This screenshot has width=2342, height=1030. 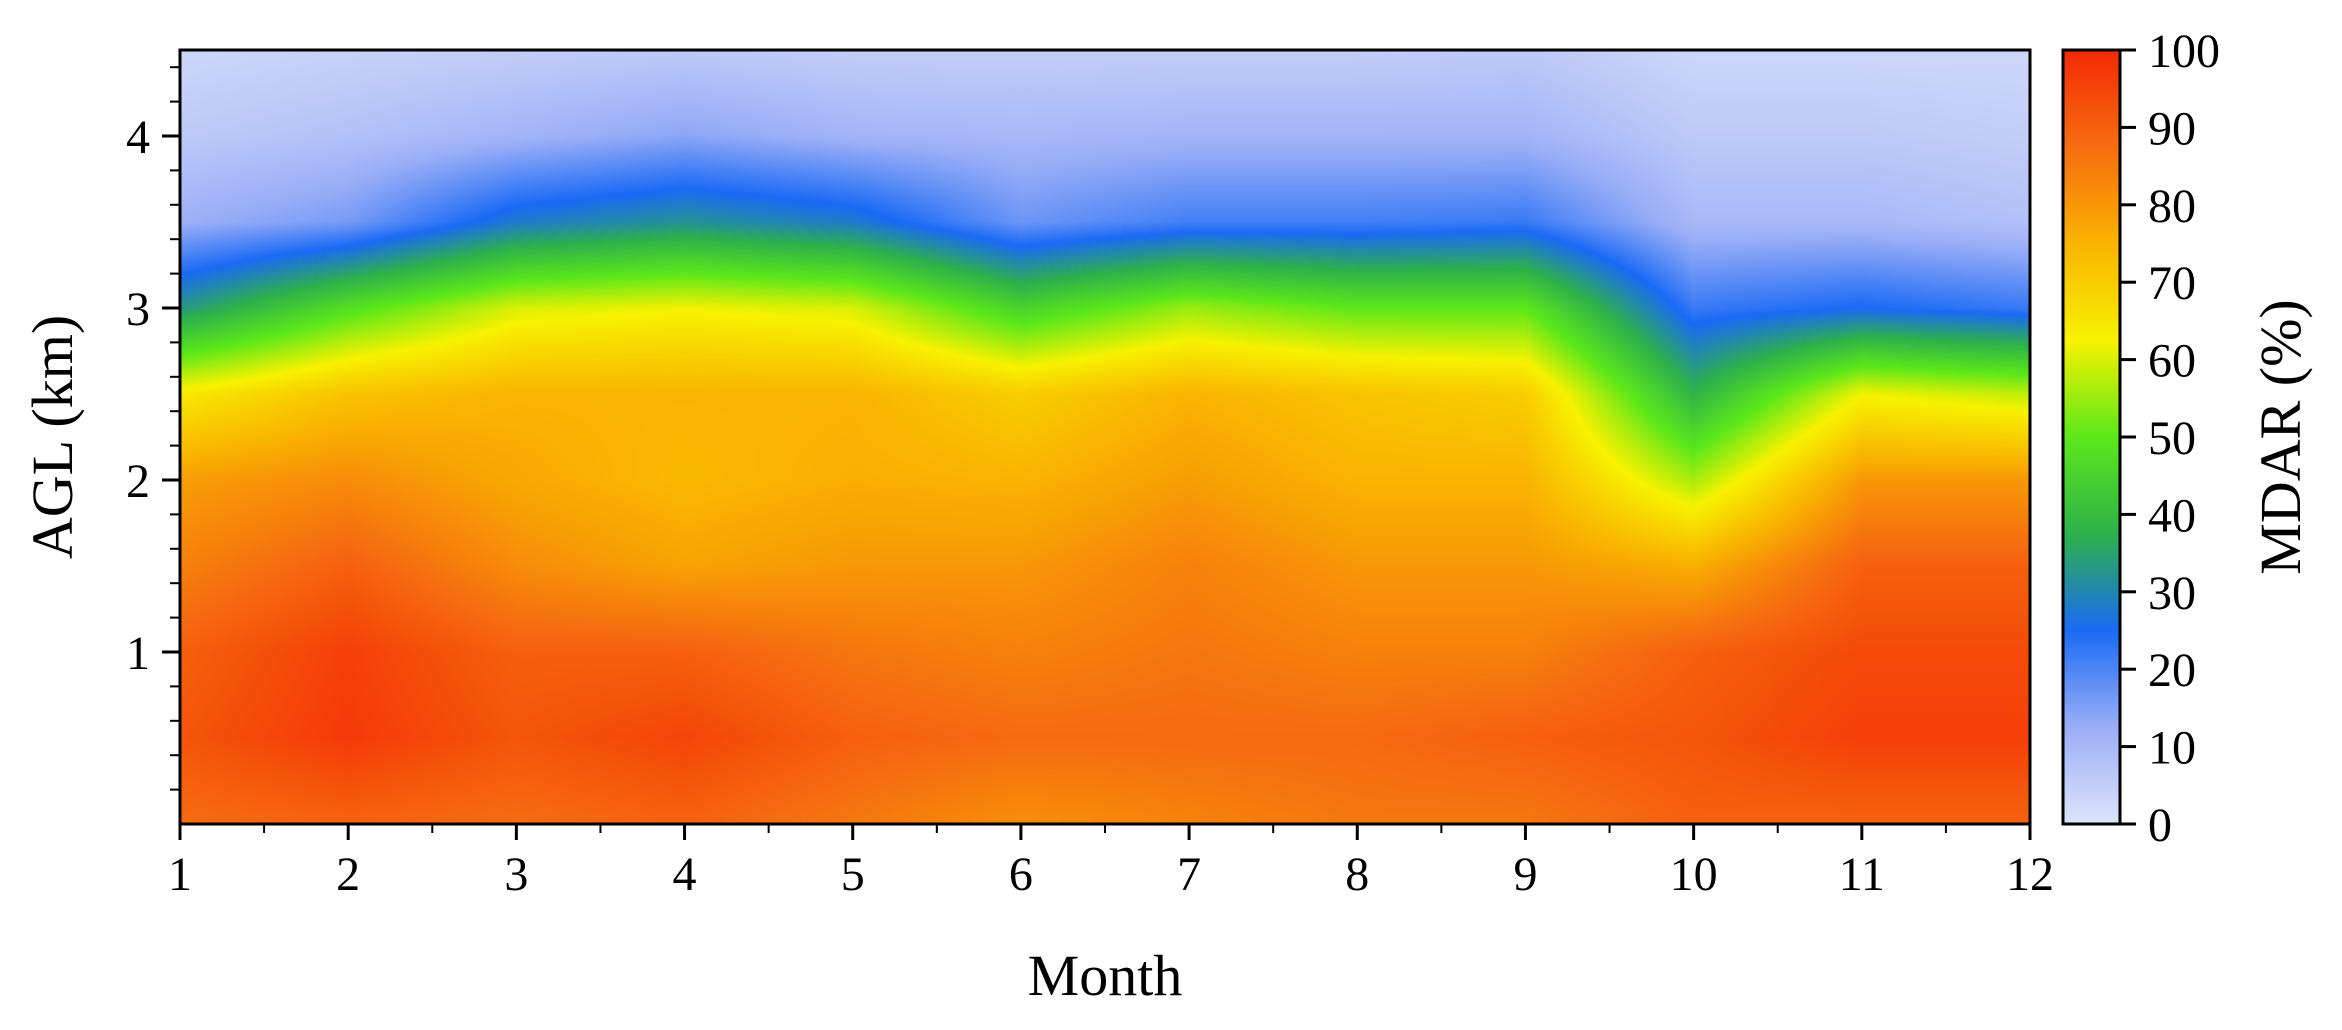 What do you see at coordinates (1525, 874) in the screenshot?
I see `x-tick-label: 9` at bounding box center [1525, 874].